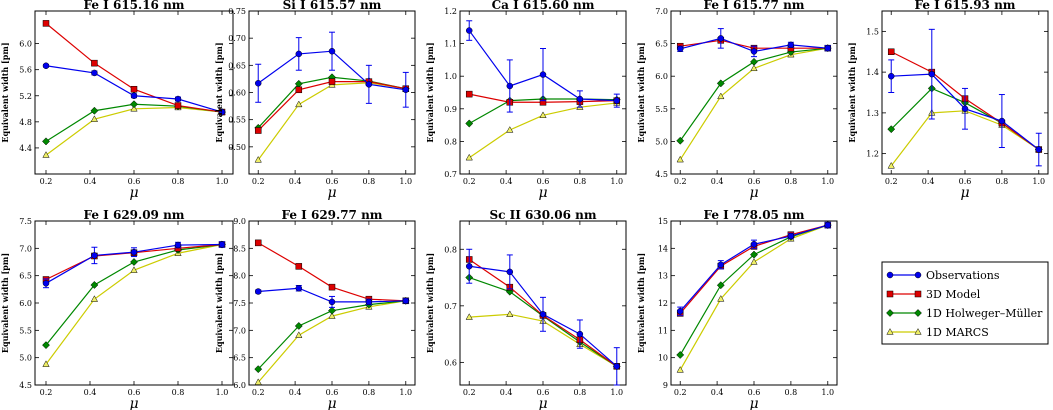 The width and height of the screenshot is (1053, 410). Describe the element at coordinates (965, 6) in the screenshot. I see `chart-title: Fe I 615.93 nm` at that location.